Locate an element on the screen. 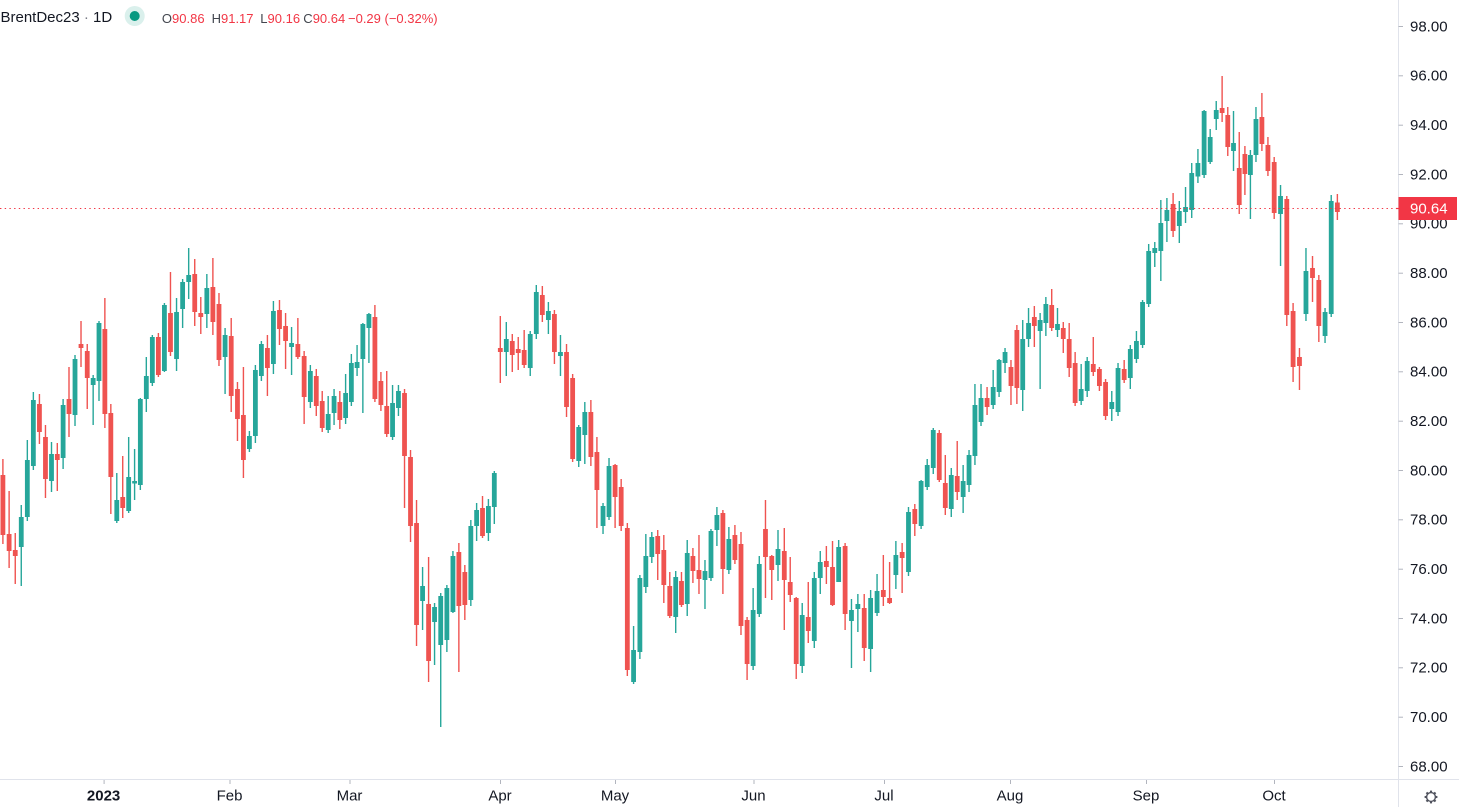 The width and height of the screenshot is (1459, 812). svg-text: 90.64 is located at coordinates (1429, 209).